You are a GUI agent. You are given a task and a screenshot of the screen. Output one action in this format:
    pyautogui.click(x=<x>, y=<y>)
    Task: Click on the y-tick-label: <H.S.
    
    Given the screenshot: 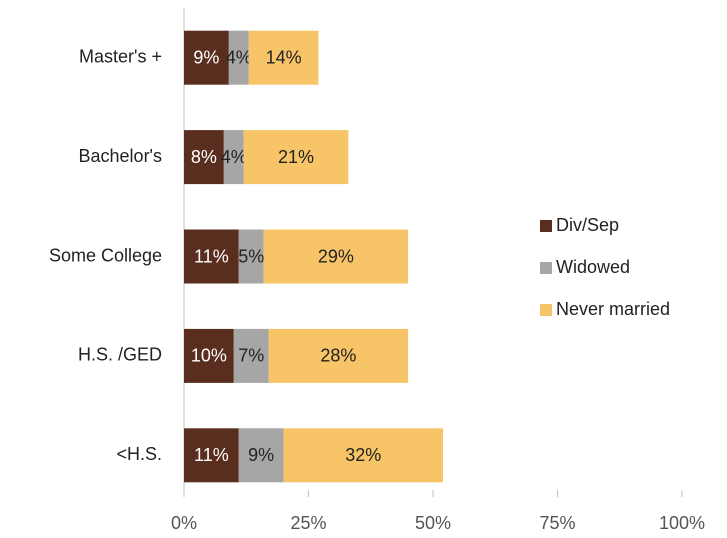 What is the action you would take?
    pyautogui.click(x=139, y=454)
    